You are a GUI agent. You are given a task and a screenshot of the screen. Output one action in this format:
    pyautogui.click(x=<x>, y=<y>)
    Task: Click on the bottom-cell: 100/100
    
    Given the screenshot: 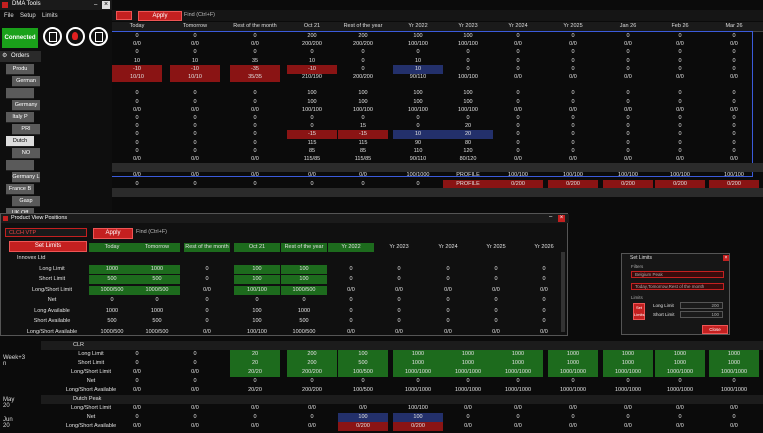 What is the action you would take?
    pyautogui.click(x=418, y=408)
    